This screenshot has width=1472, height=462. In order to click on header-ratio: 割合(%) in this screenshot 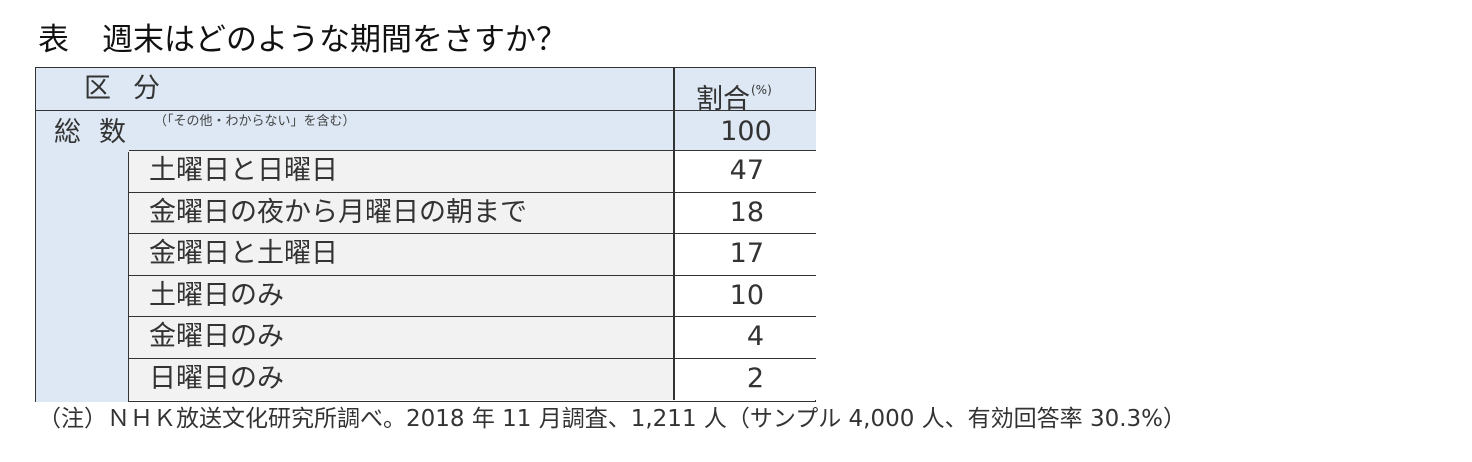, I will do `click(734, 95)`.